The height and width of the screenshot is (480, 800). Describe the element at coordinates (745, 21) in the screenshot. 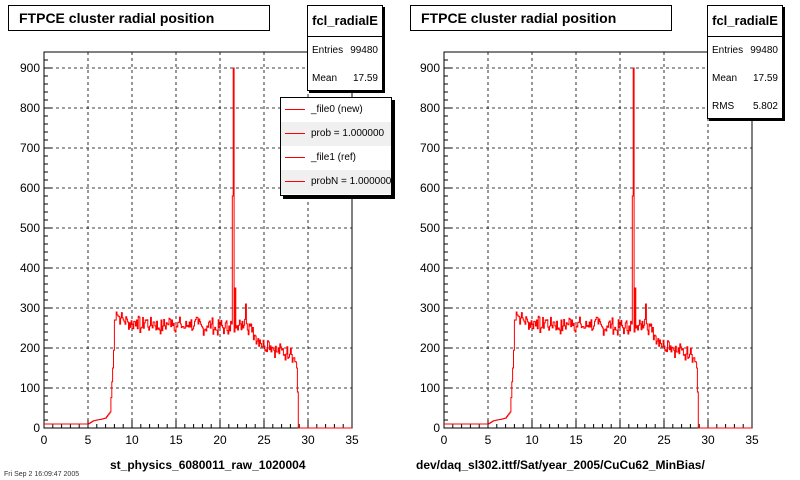

I see `right-stats-name: fcl_radialE` at that location.